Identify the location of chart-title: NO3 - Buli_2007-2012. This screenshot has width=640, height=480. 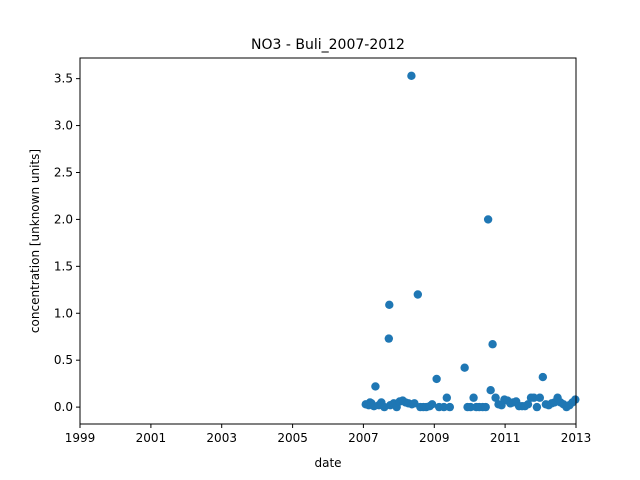
(328, 45).